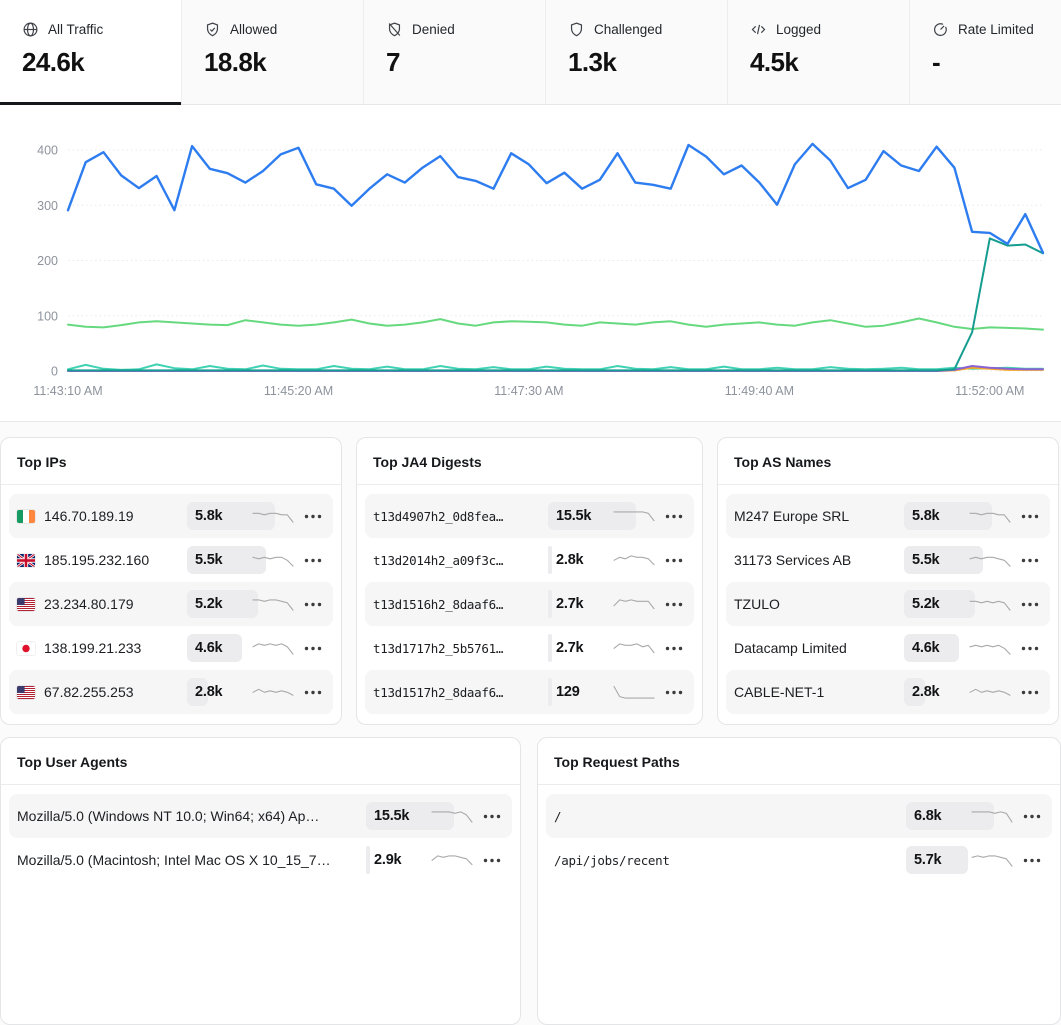 Image resolution: width=1061 pixels, height=1025 pixels. What do you see at coordinates (26, 560) in the screenshot?
I see `flag-uk-icon` at bounding box center [26, 560].